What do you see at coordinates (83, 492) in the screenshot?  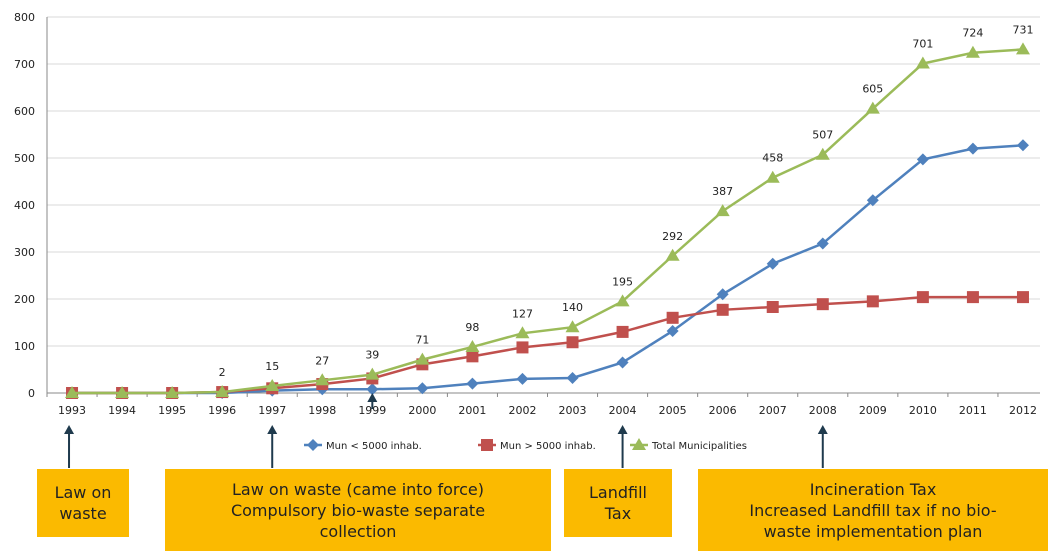 I see `annotation-text: Law on` at bounding box center [83, 492].